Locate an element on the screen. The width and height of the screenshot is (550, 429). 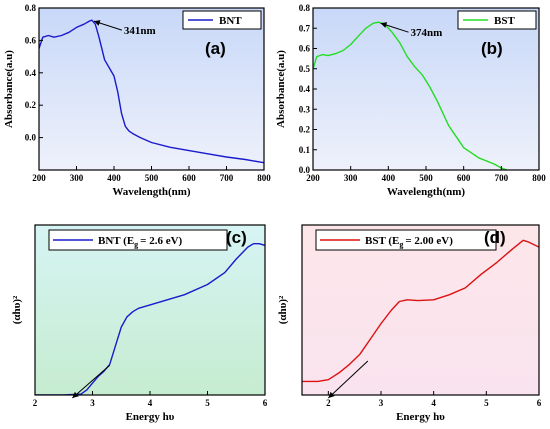
legend-label: BNT (Eg = 2.6 eV) is located at coordinates (140, 242).